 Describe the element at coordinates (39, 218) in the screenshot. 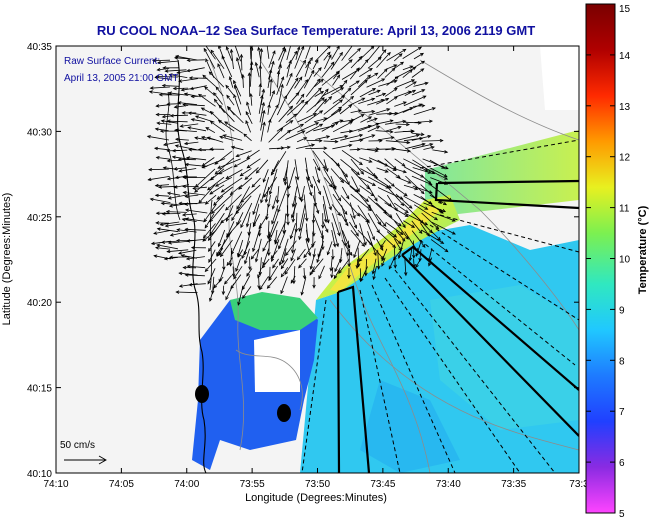

I see `y-tick-label: 40:25` at that location.